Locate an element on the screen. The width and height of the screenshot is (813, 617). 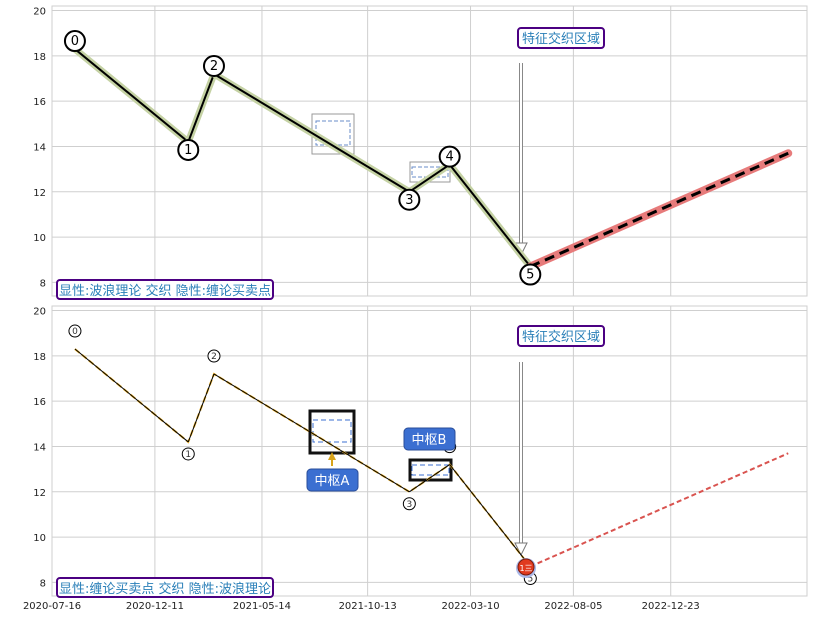
bottom-wave-label-1: 1 is located at coordinates (188, 455).